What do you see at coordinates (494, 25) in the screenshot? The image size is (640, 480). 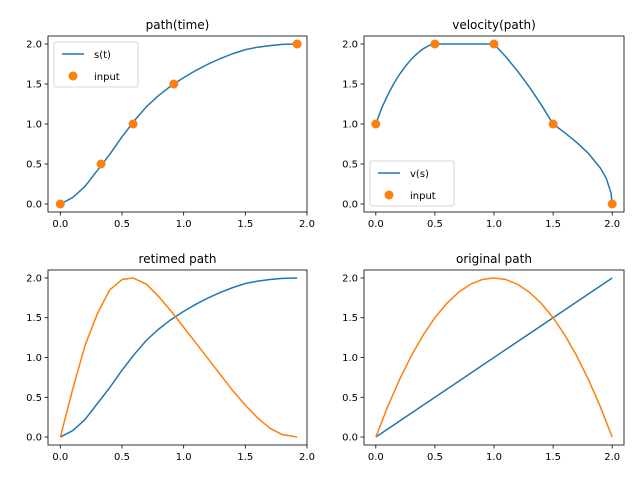 I see `chart-title: velocity(path)` at bounding box center [494, 25].